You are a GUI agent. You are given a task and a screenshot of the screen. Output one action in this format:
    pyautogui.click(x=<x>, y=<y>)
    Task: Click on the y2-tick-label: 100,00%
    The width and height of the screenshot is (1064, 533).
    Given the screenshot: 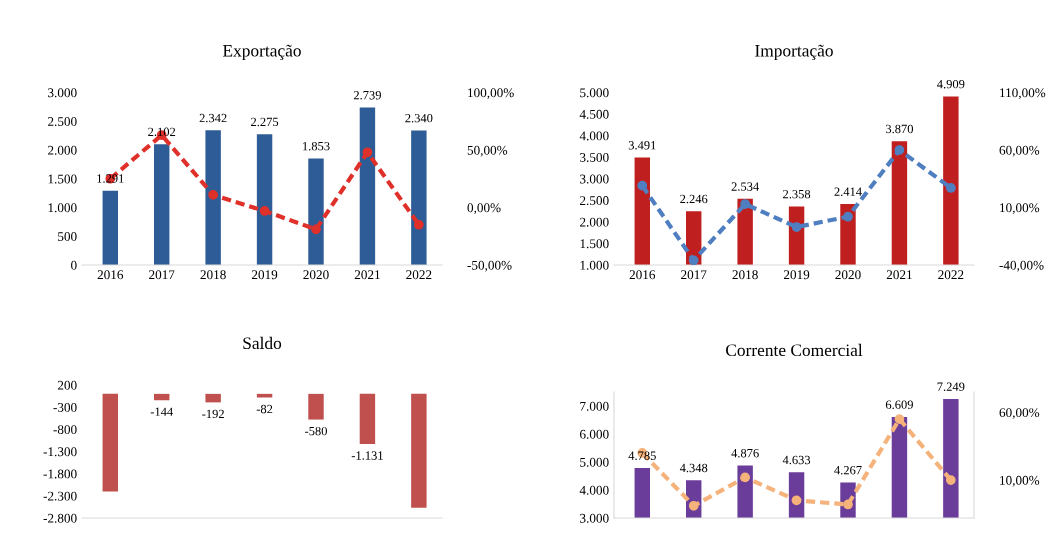 What is the action you would take?
    pyautogui.click(x=491, y=94)
    